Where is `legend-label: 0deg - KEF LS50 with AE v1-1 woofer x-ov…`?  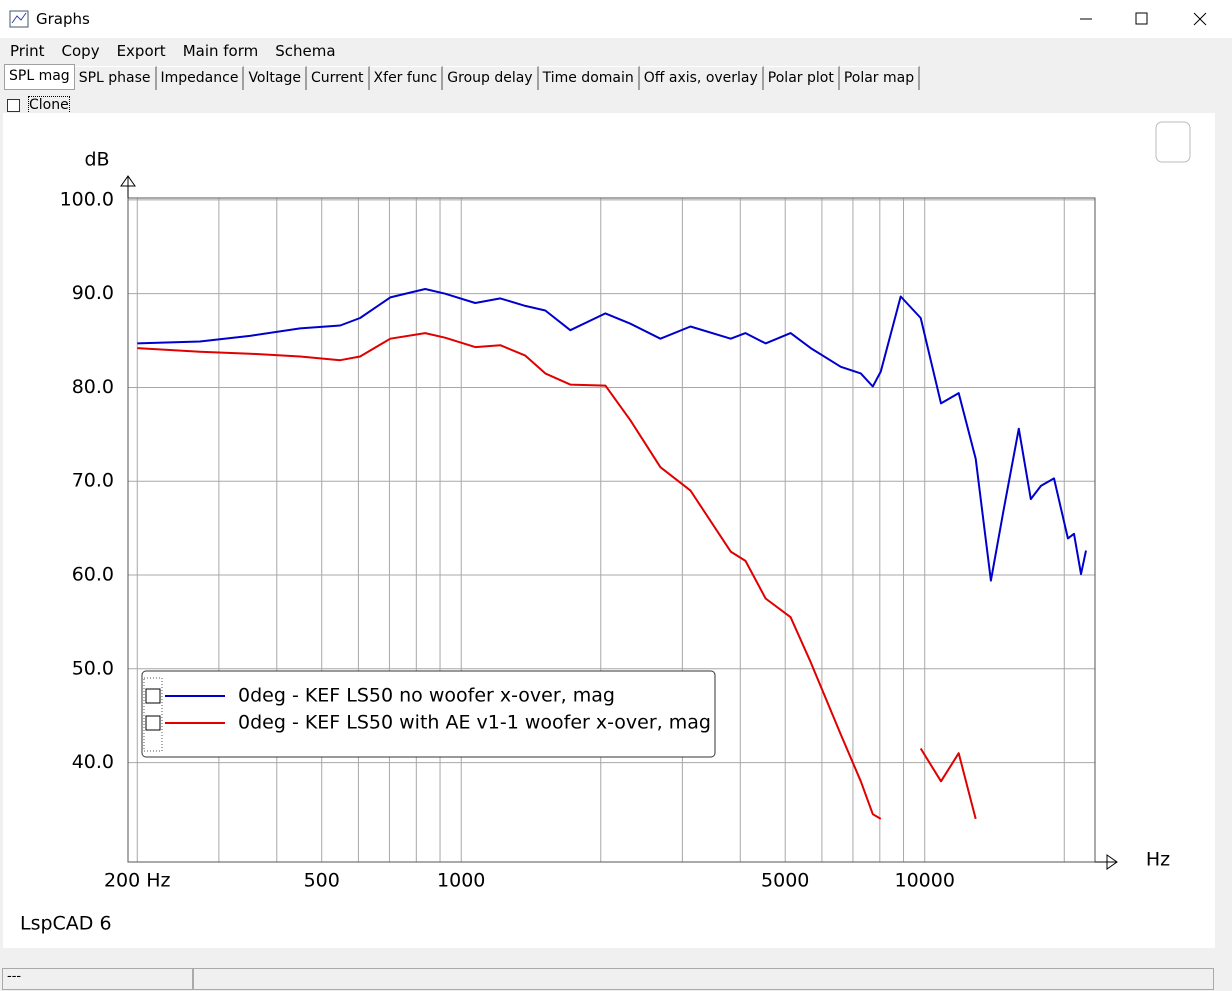 legend-label: 0deg - KEF LS50 with AE v1-1 woofer x-ov… is located at coordinates (474, 723).